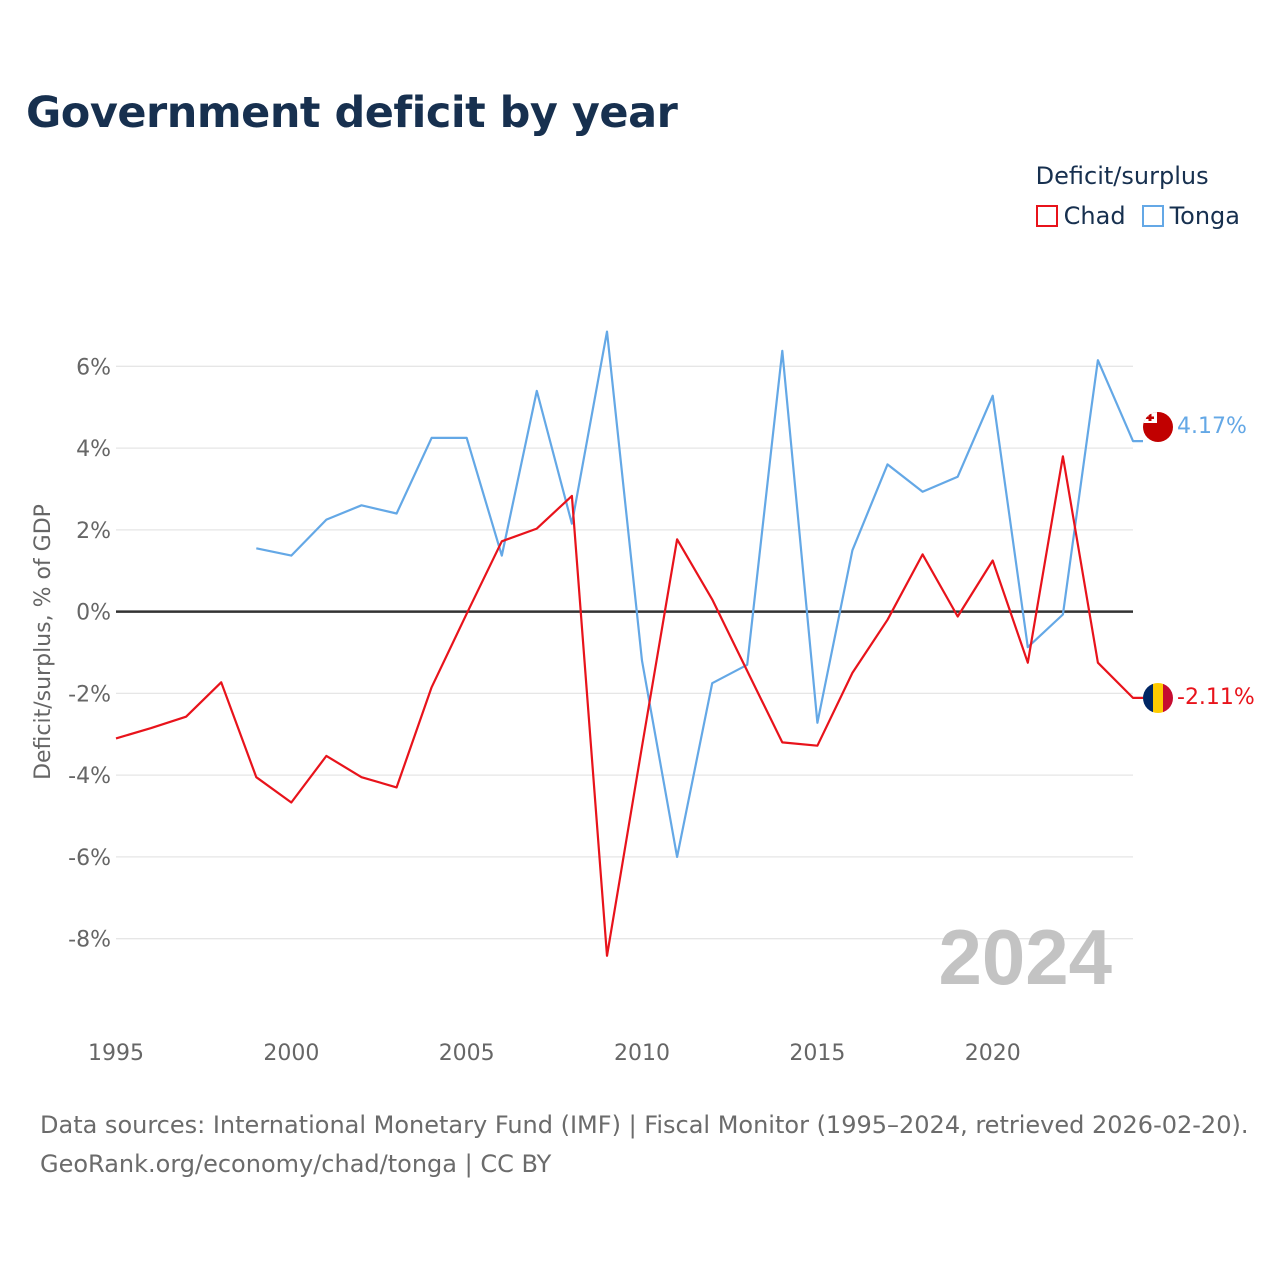 The height and width of the screenshot is (1280, 1280). What do you see at coordinates (1204, 216) in the screenshot?
I see `legend-label-tonga: Tonga` at bounding box center [1204, 216].